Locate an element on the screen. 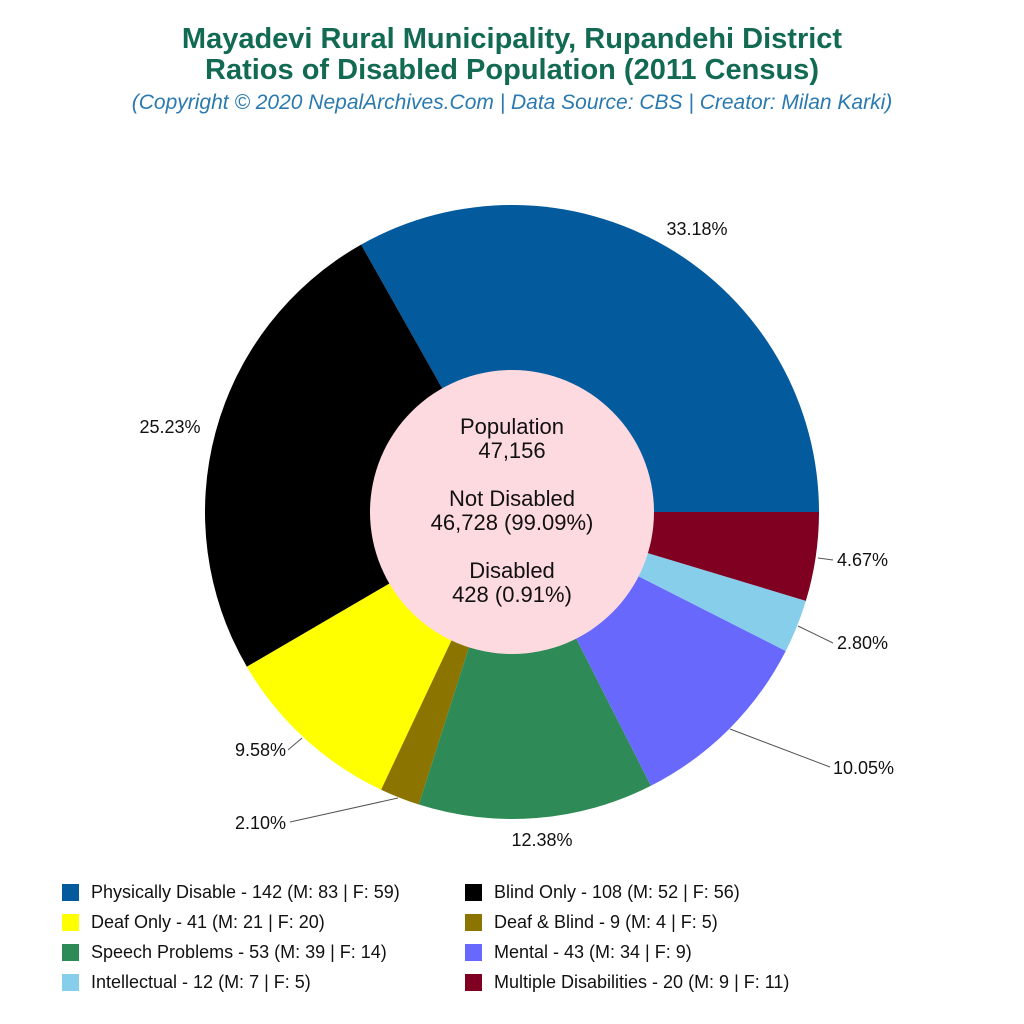 The image size is (1024, 1024). legend-item: Intellectual - 12 (M: 7 | F: 5) is located at coordinates (186, 982).